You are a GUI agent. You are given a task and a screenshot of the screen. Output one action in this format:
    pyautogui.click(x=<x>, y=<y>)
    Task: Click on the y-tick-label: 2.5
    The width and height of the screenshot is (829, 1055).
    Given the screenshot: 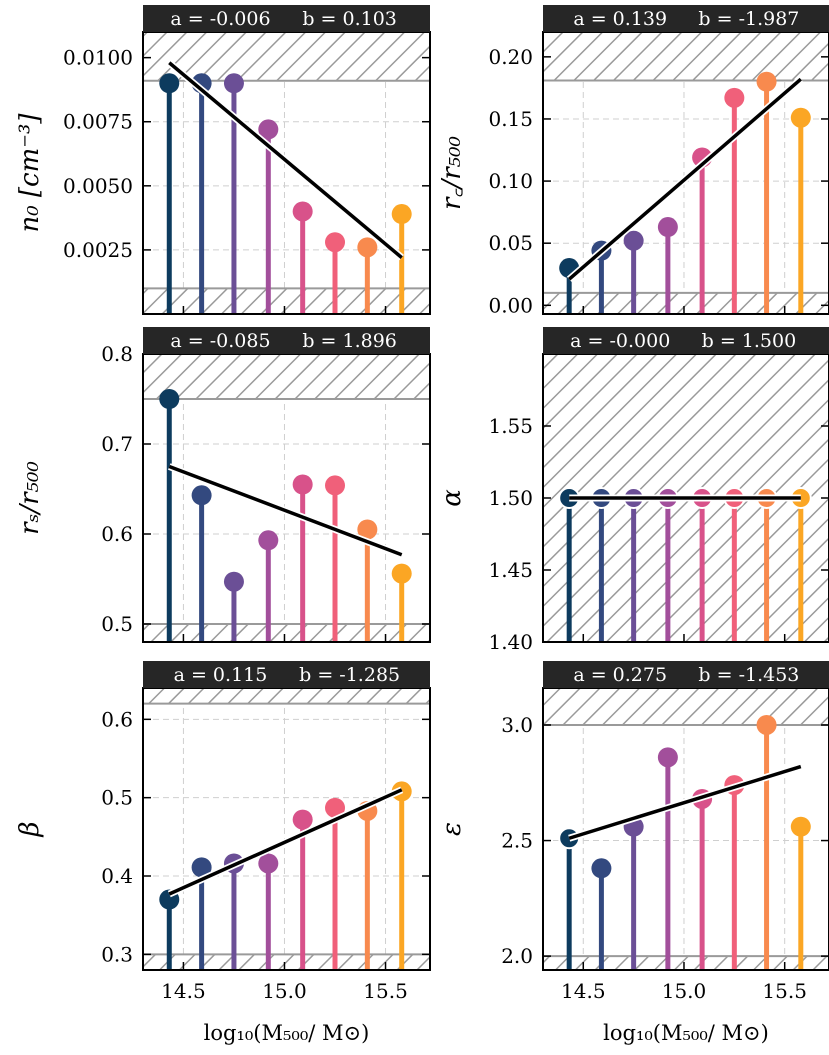 What is the action you would take?
    pyautogui.click(x=517, y=841)
    